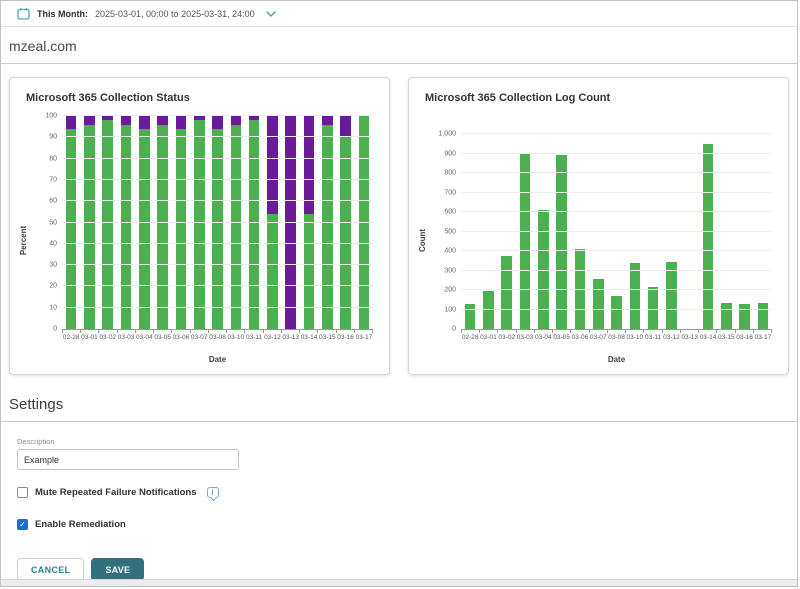 The image size is (800, 589). What do you see at coordinates (399, 409) in the screenshot?
I see `settings-heading: Settings` at bounding box center [399, 409].